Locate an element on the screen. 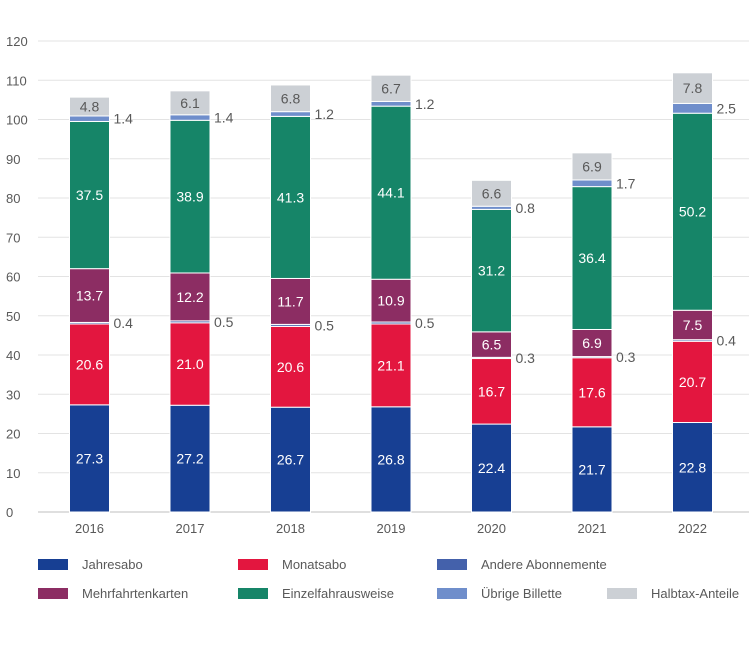  legend-label: Einzelfahrausweise is located at coordinates (338, 593).